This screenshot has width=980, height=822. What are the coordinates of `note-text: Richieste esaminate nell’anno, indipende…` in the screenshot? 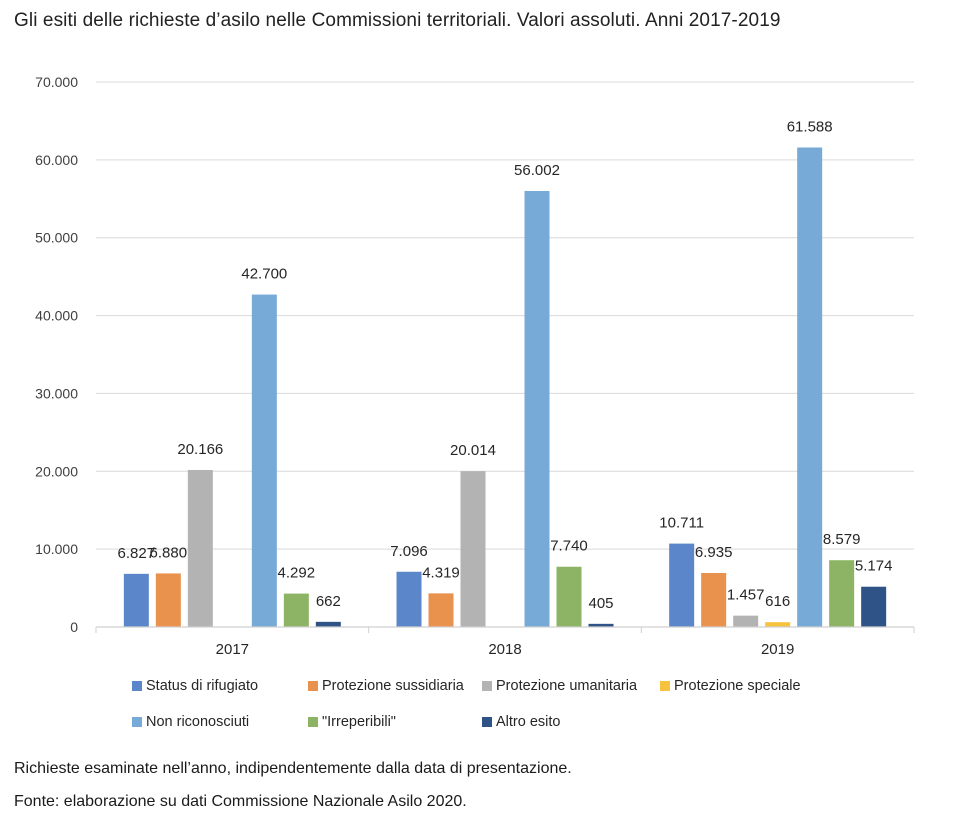 It's located at (293, 768).